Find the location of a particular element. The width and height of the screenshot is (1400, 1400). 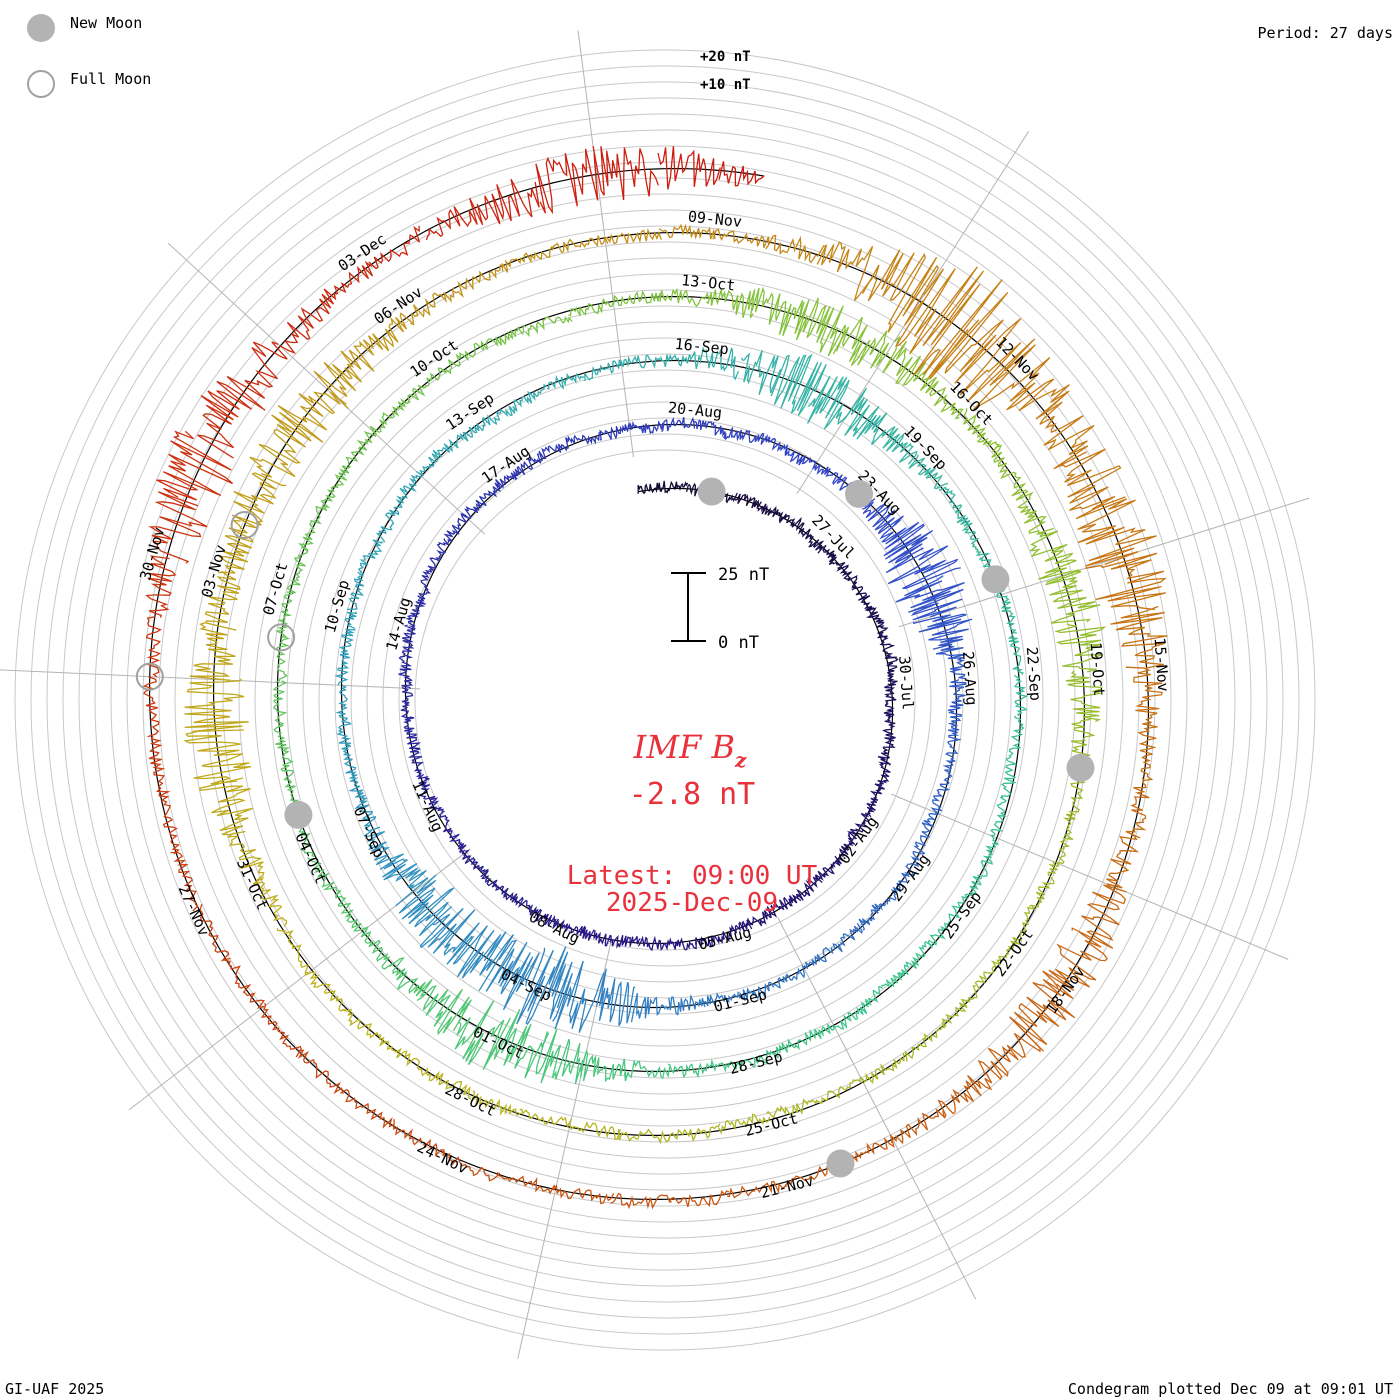

full-moon-icon is located at coordinates (41, 84).